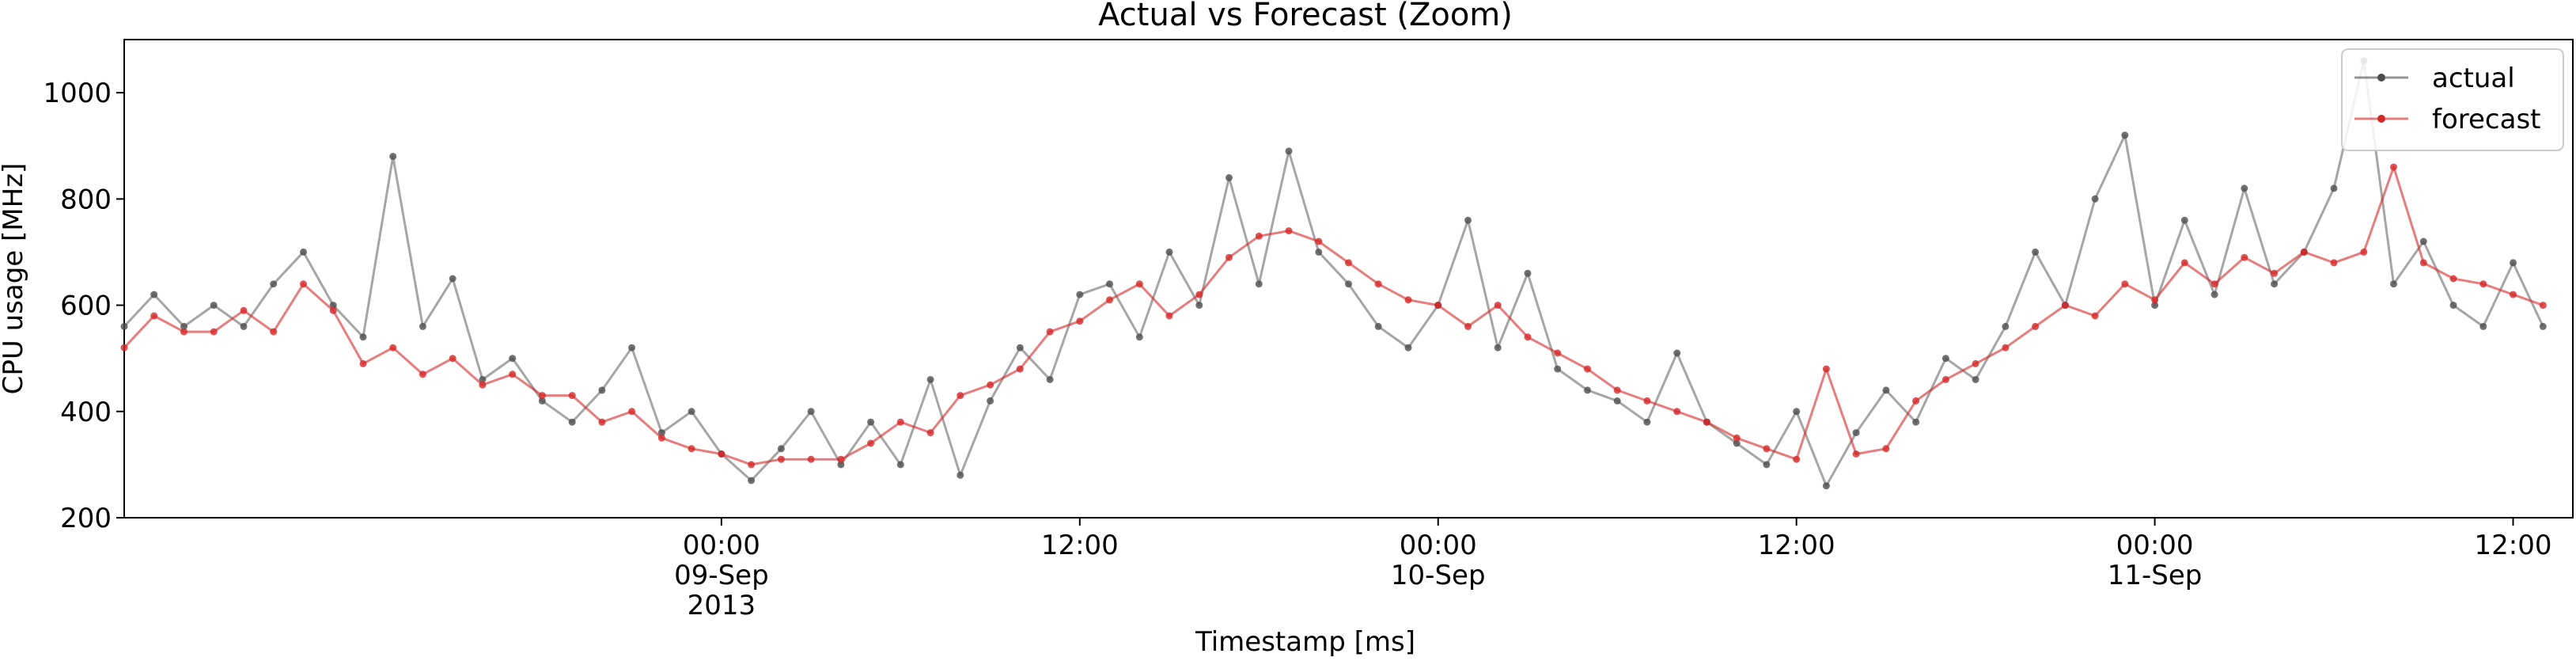 The image size is (2576, 661). Describe the element at coordinates (1305, 16) in the screenshot. I see `chart-title: Actual vs Forecast (Zoom)` at that location.